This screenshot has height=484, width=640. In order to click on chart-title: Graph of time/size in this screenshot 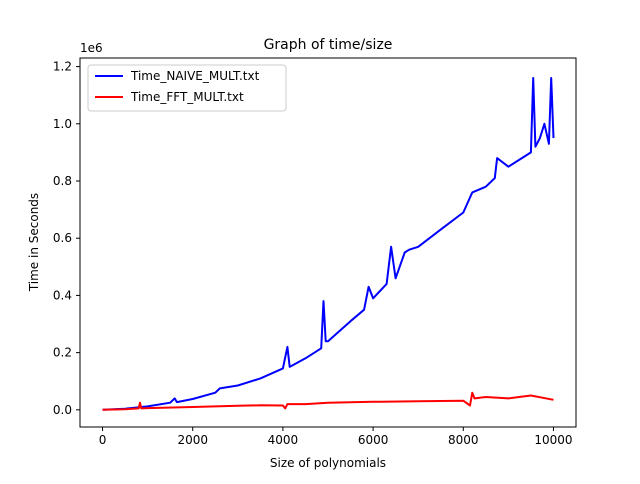, I will do `click(328, 45)`.